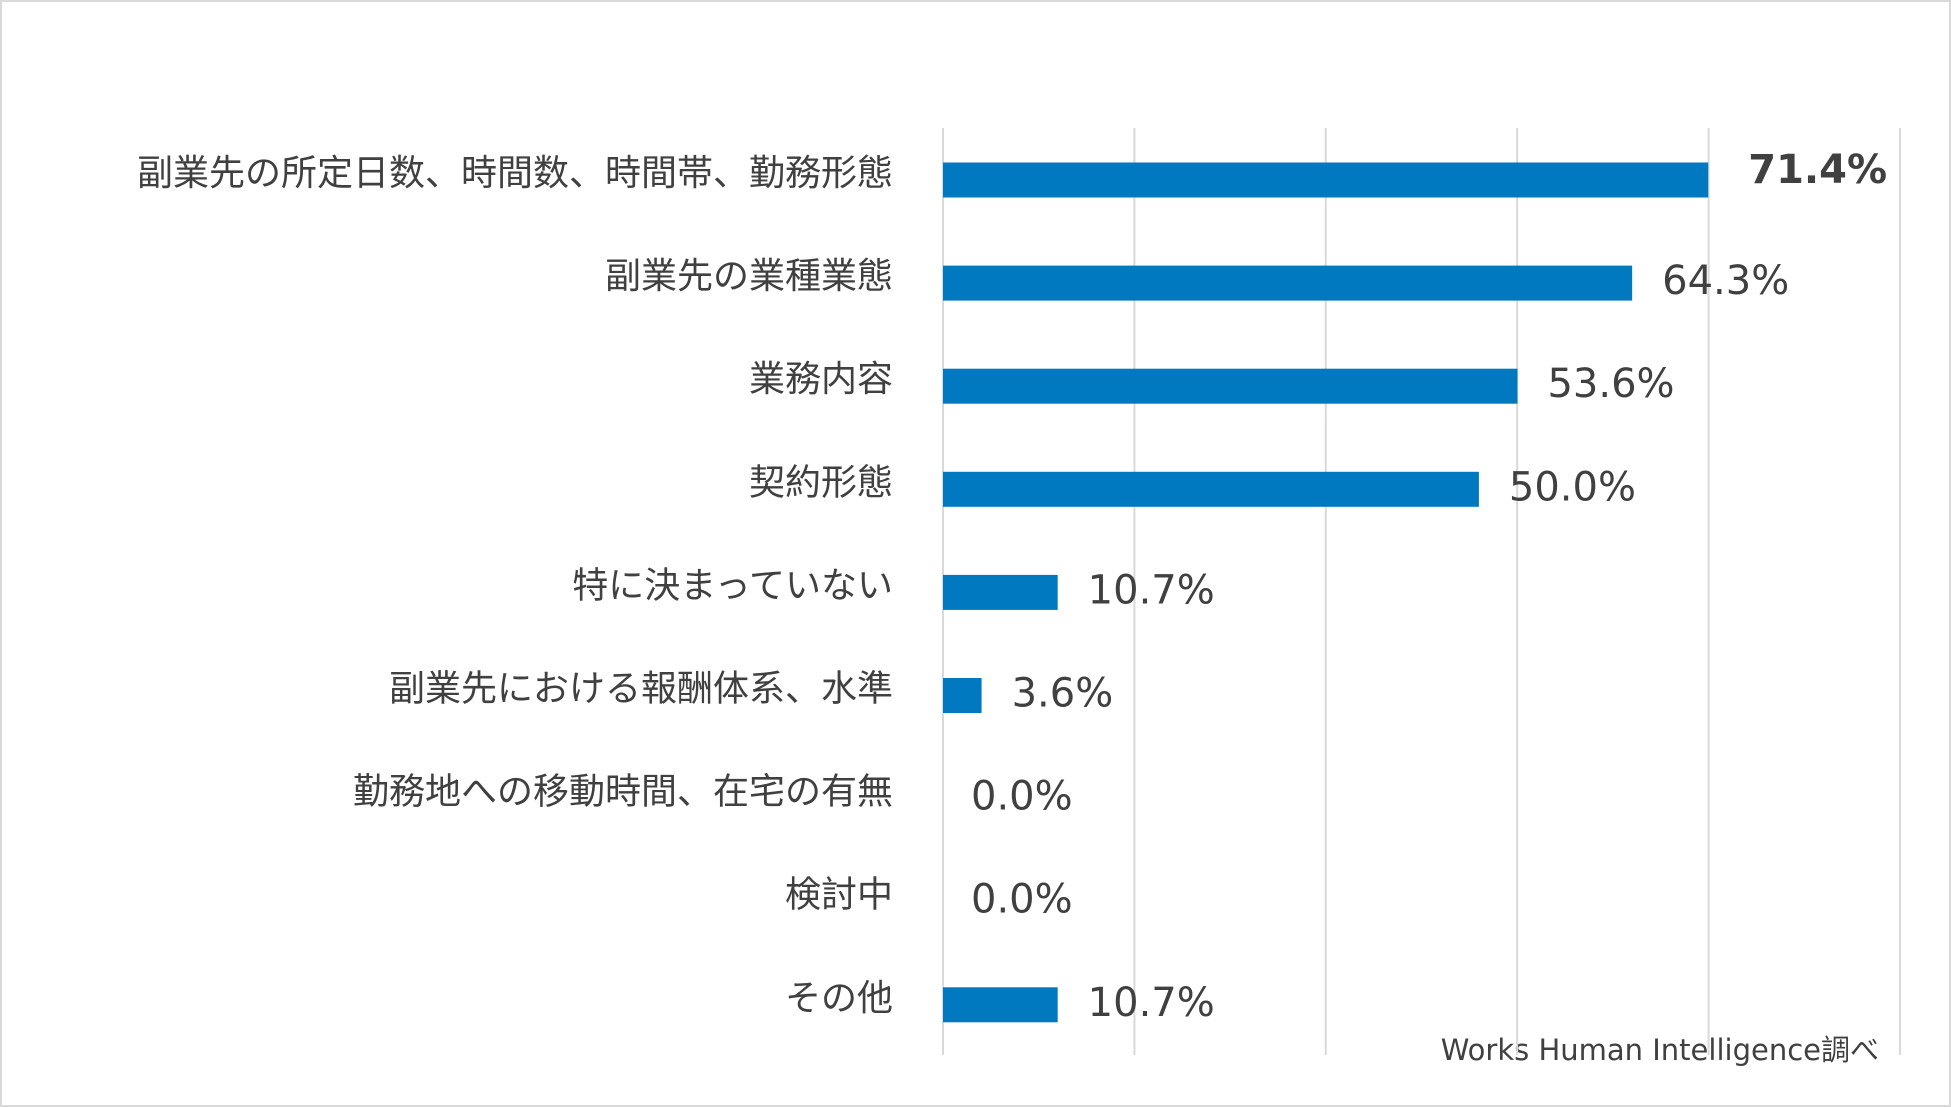  What do you see at coordinates (1063, 694) in the screenshot?
I see `value-label: 3.6%` at bounding box center [1063, 694].